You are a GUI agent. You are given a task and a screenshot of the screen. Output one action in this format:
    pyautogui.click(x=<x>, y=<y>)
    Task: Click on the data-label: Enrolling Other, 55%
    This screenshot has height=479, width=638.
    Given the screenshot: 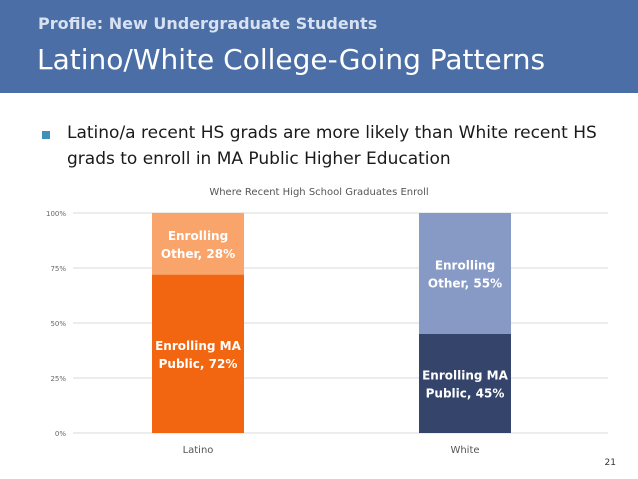 What is the action you would take?
    pyautogui.click(x=465, y=275)
    